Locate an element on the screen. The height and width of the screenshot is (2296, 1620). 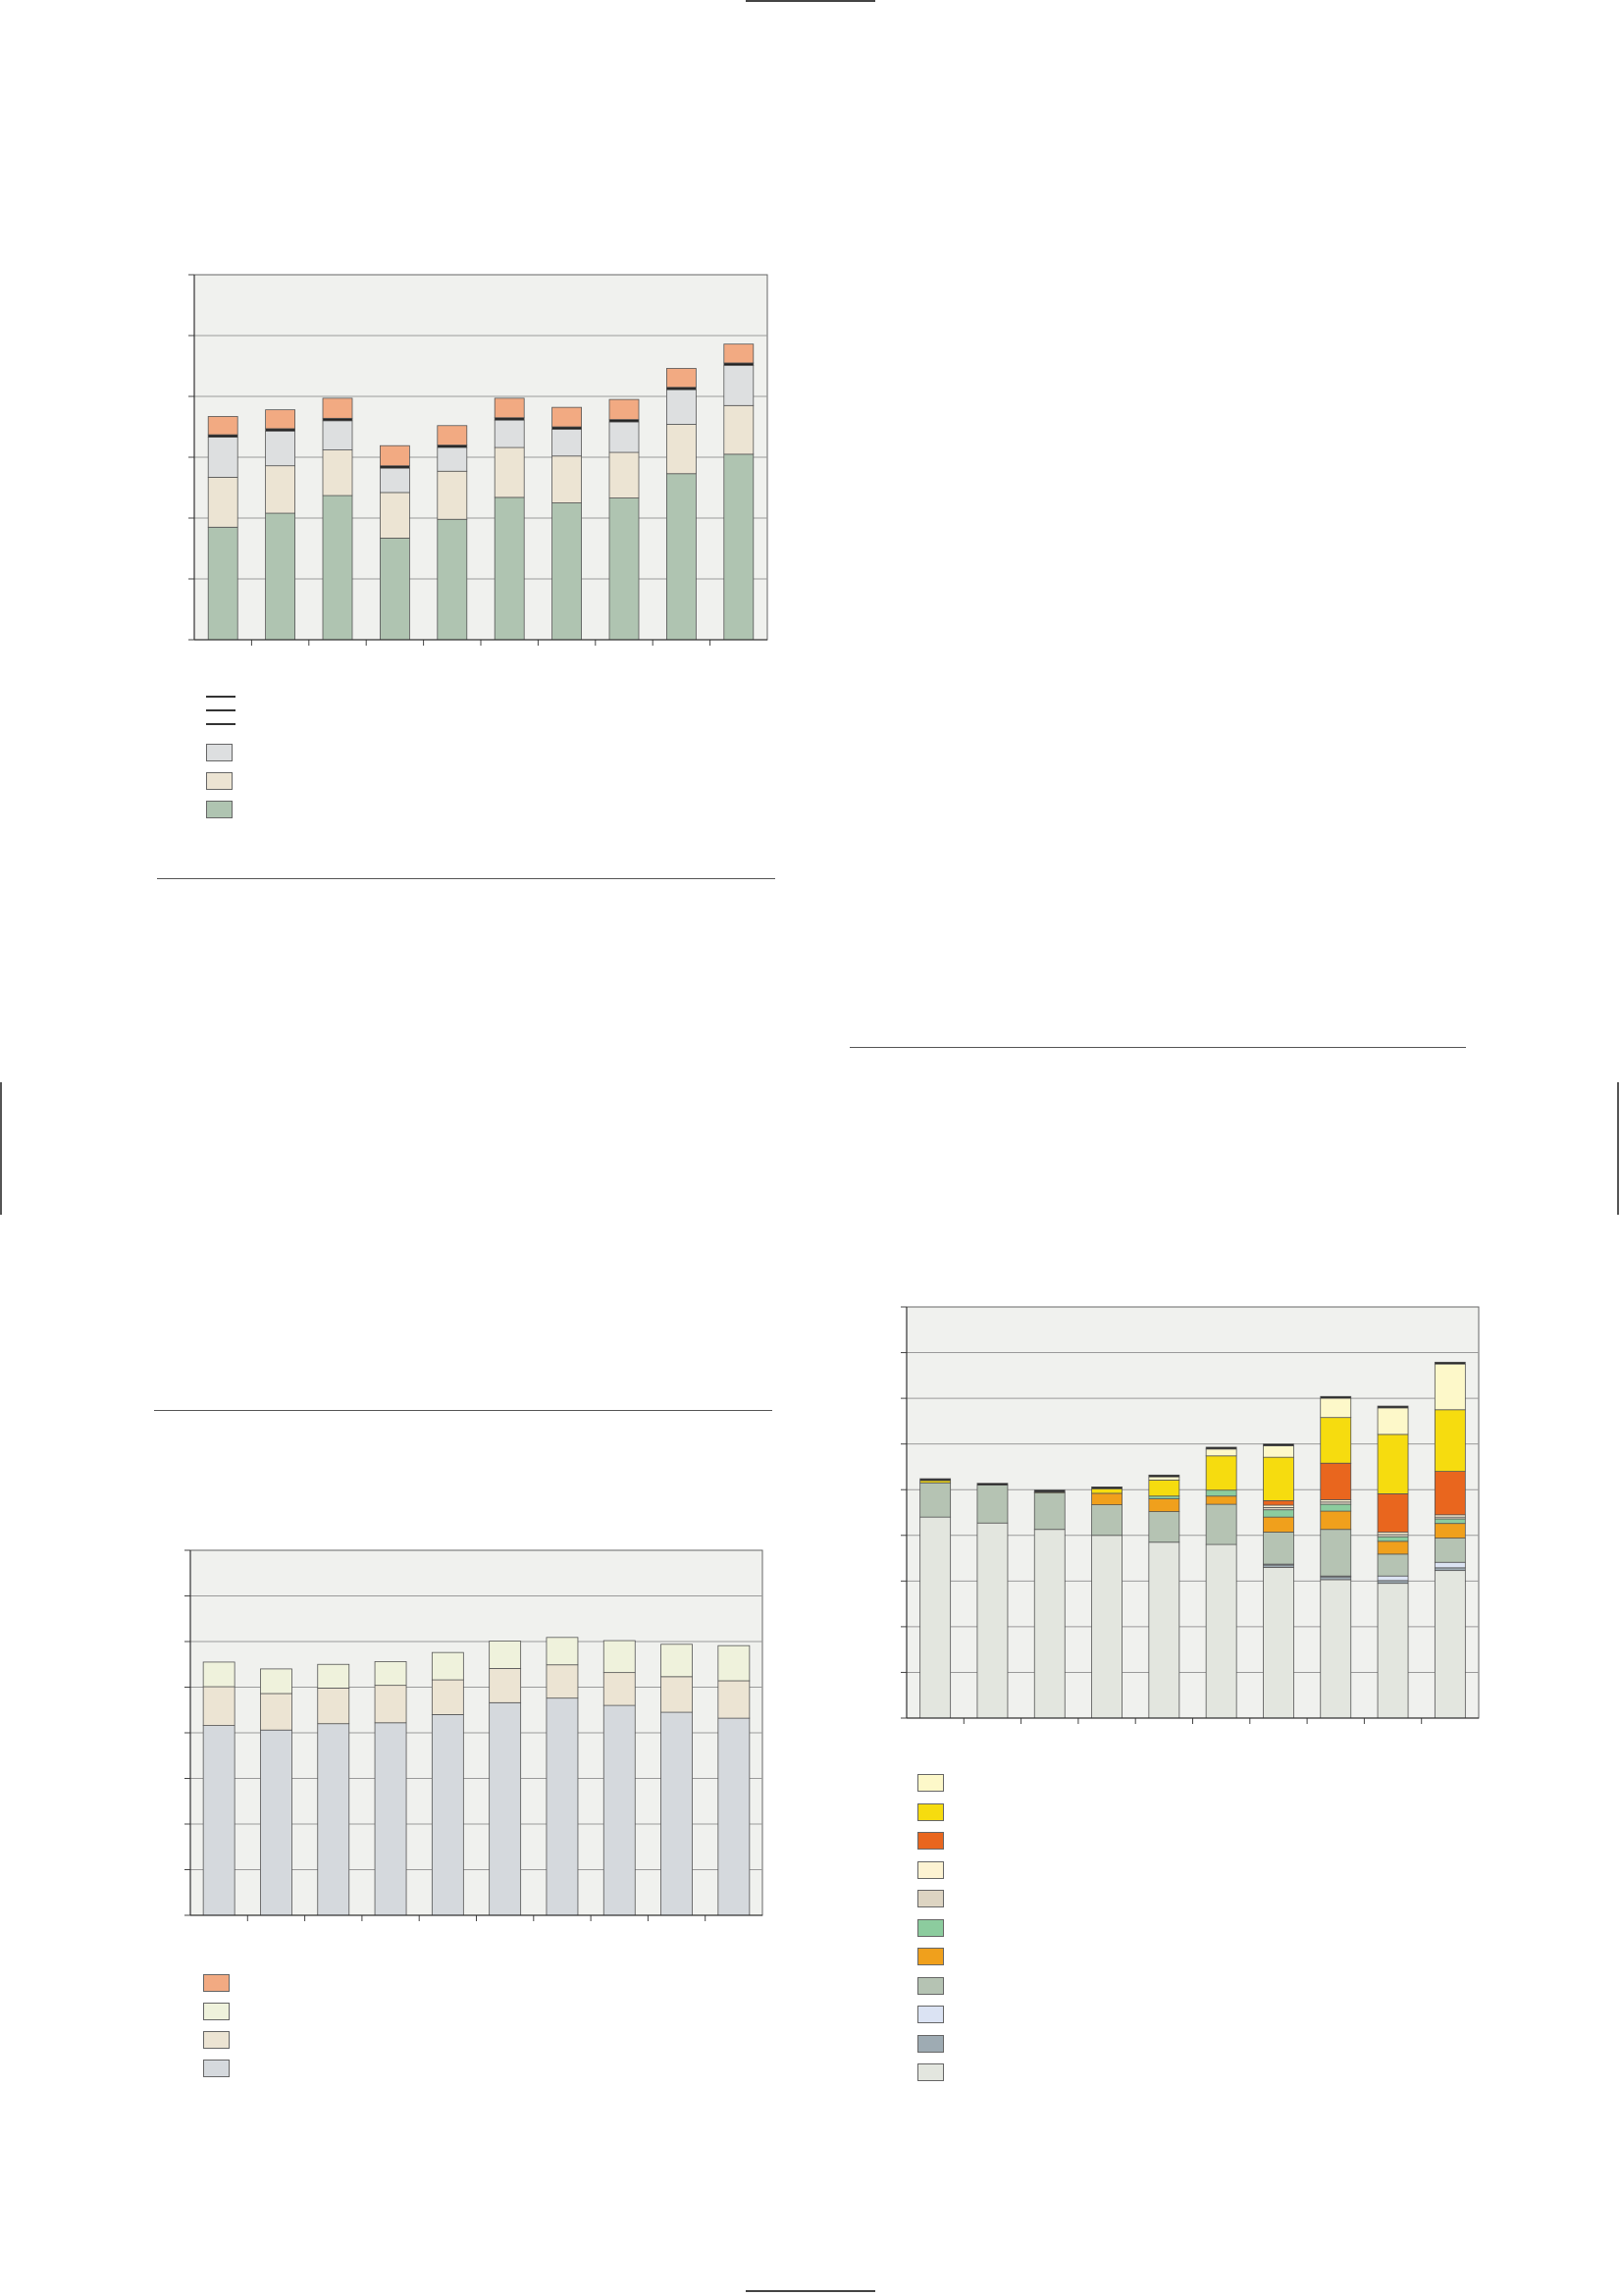
chart-2-legend is located at coordinates (478, 2028).